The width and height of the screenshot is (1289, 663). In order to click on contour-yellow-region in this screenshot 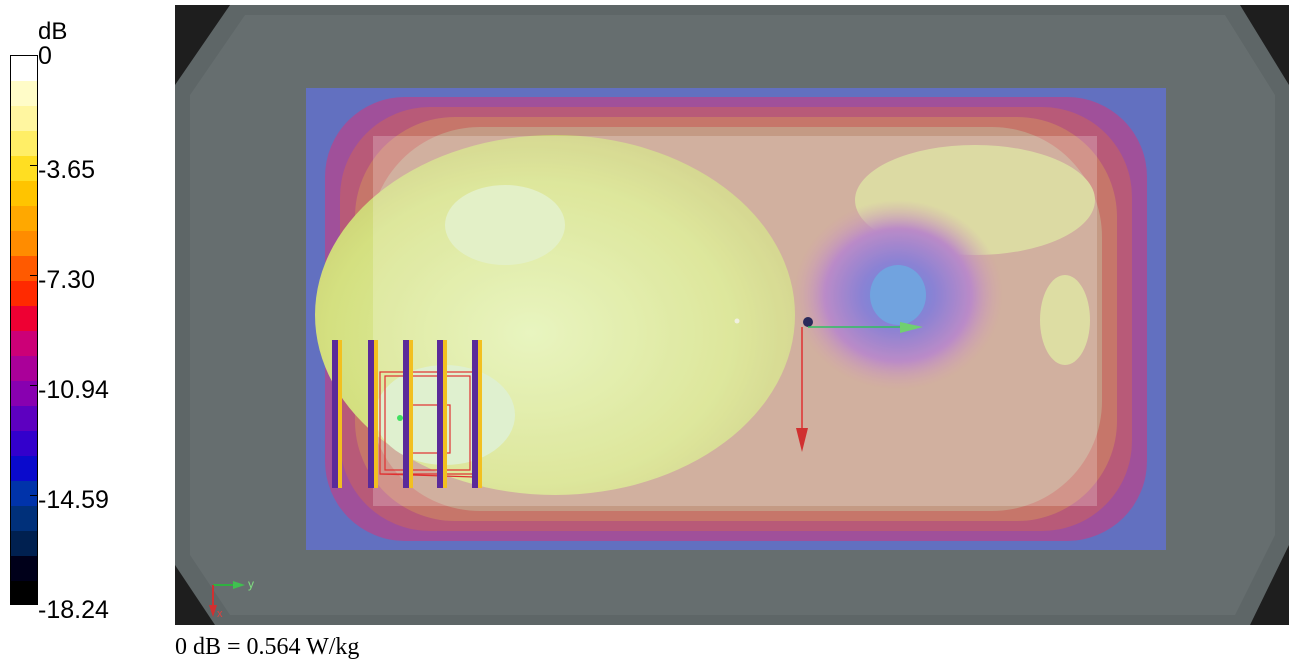, I will do `click(1065, 320)`.